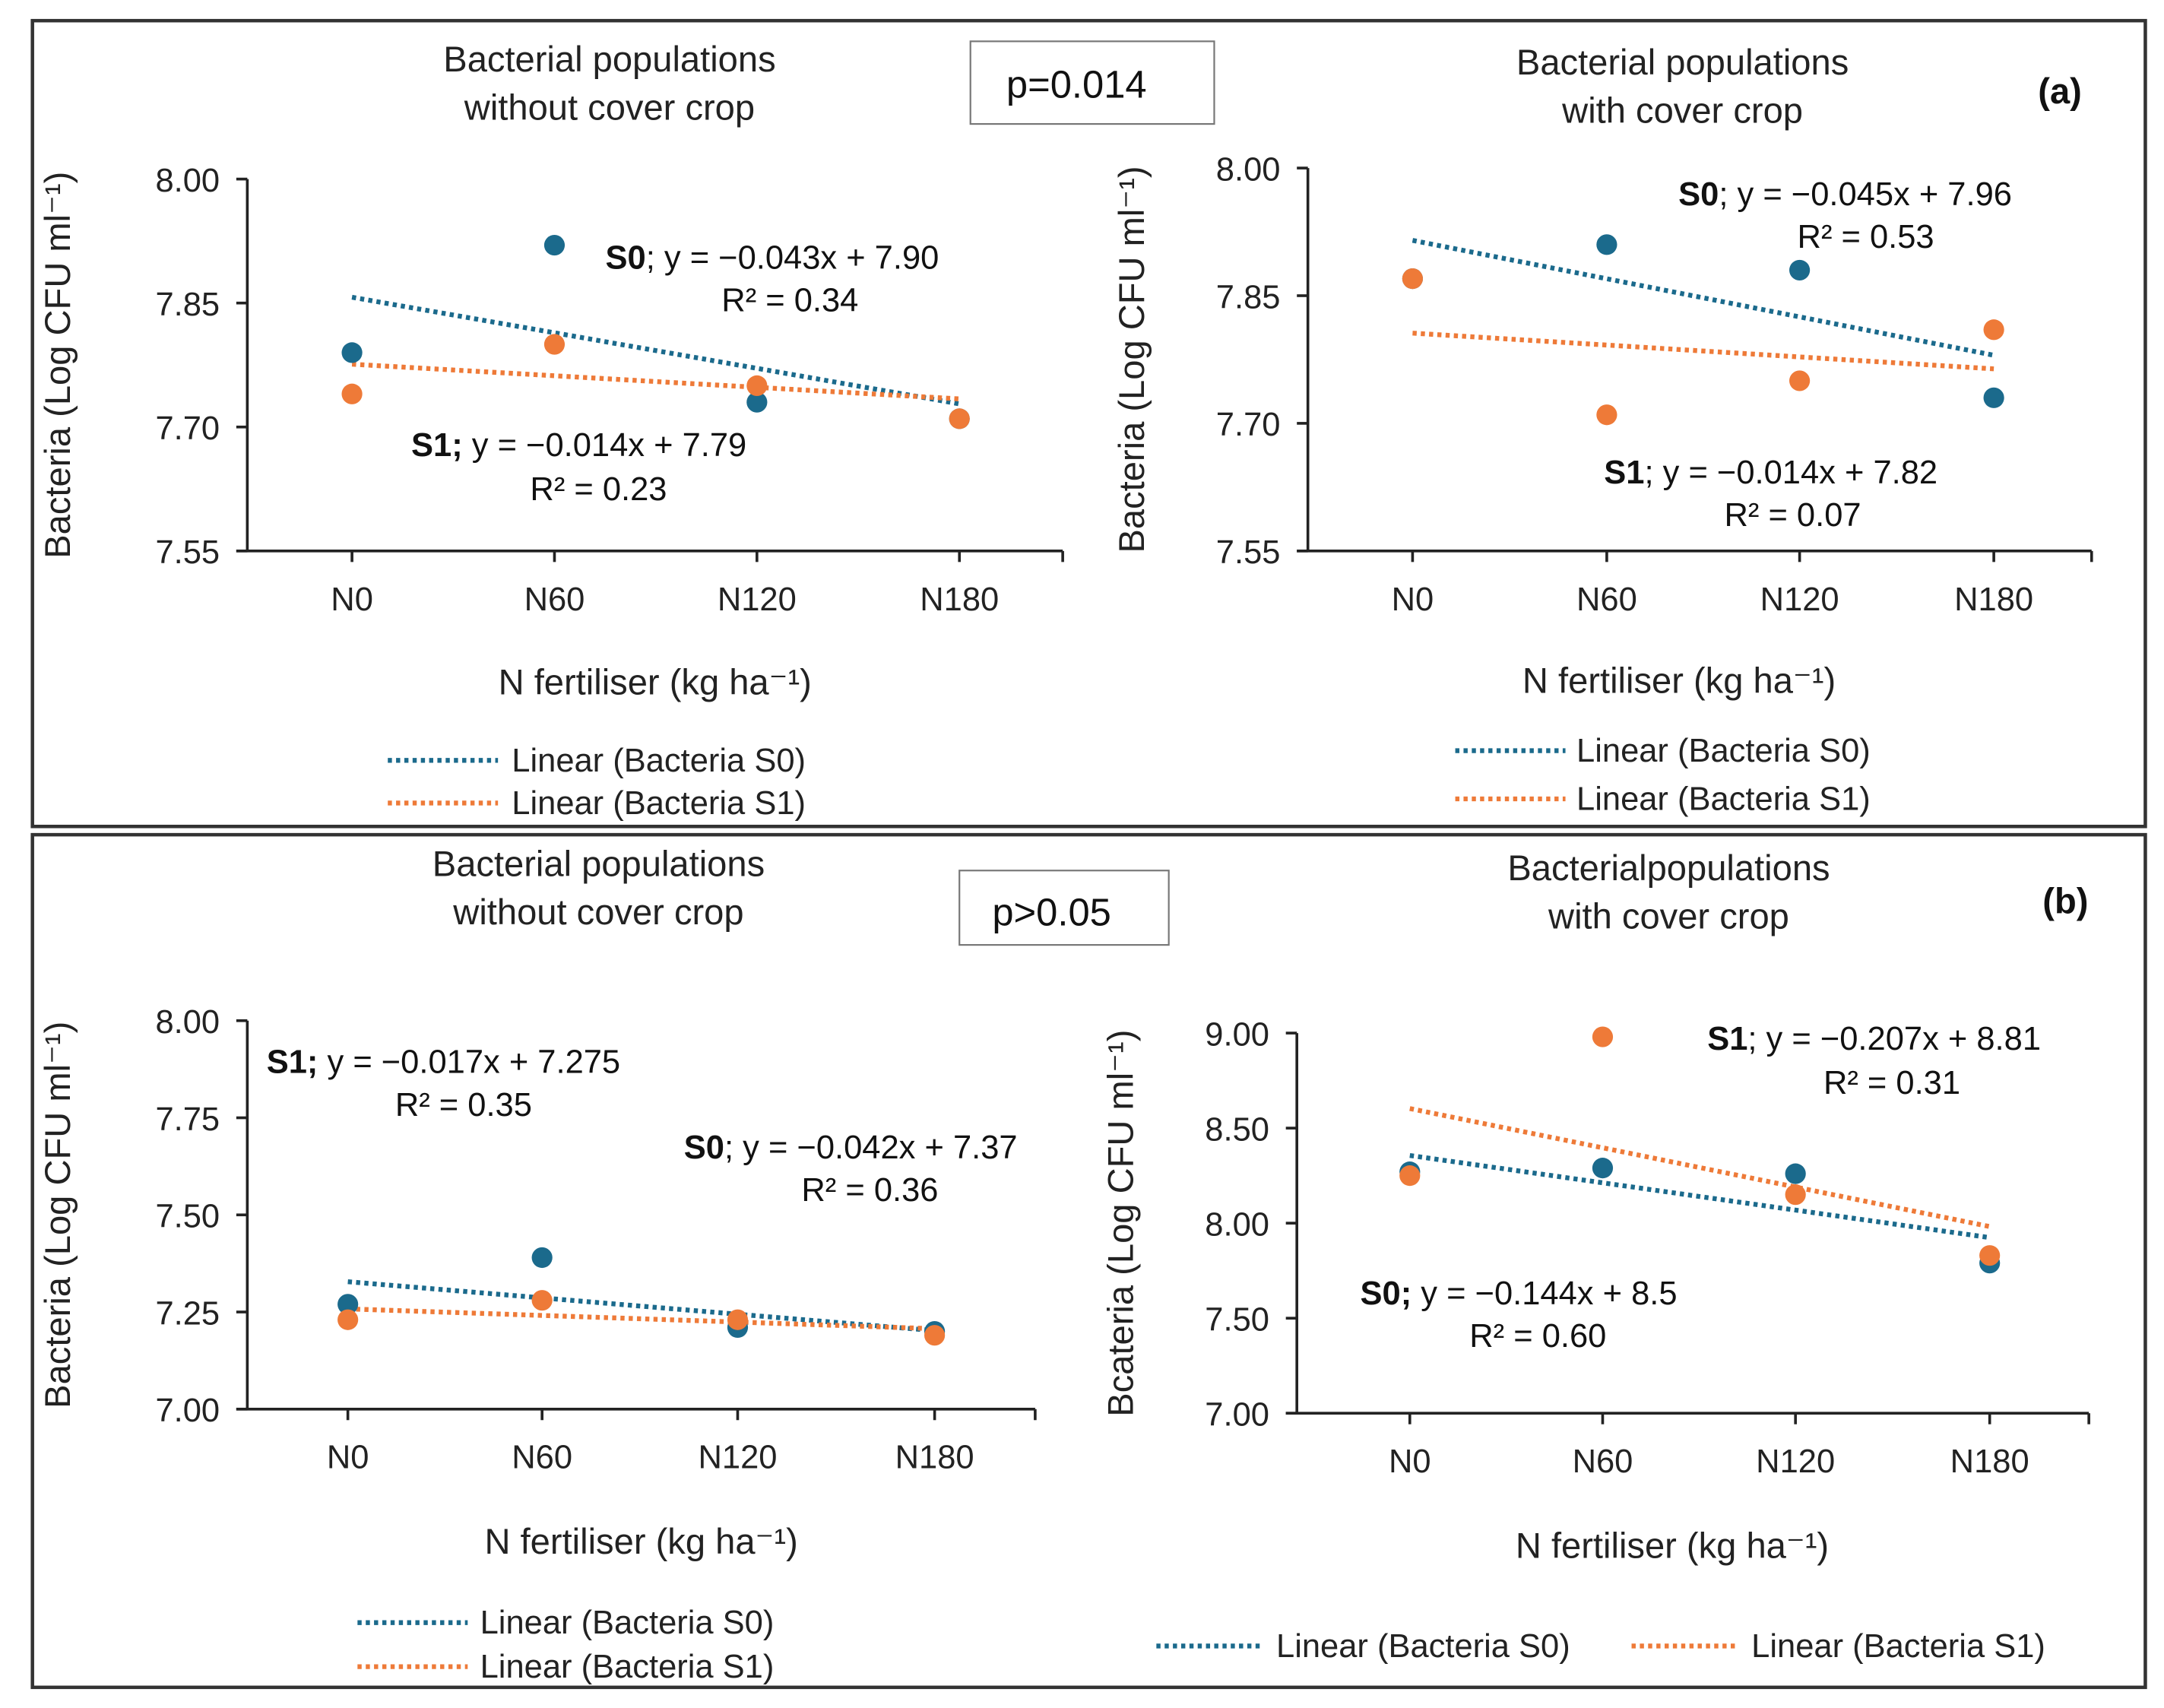  I want to click on r-squared-S1: R² = 0.23, so click(598, 490).